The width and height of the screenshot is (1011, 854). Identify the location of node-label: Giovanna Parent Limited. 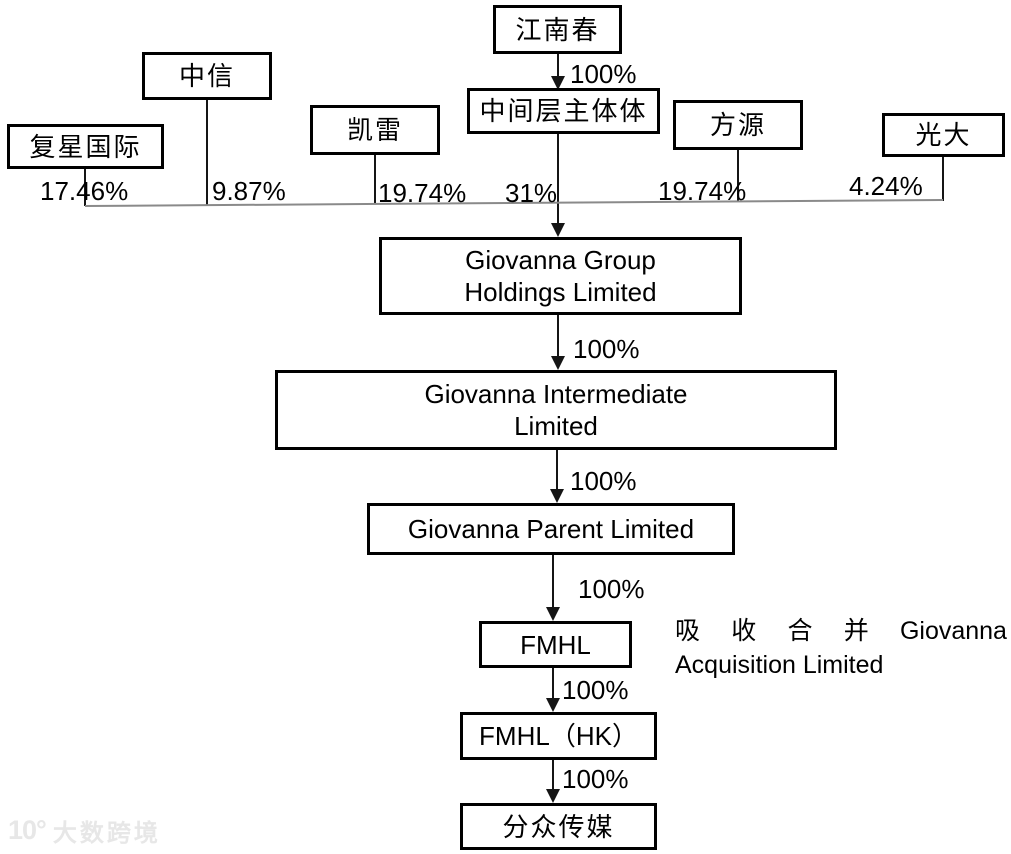
(551, 529).